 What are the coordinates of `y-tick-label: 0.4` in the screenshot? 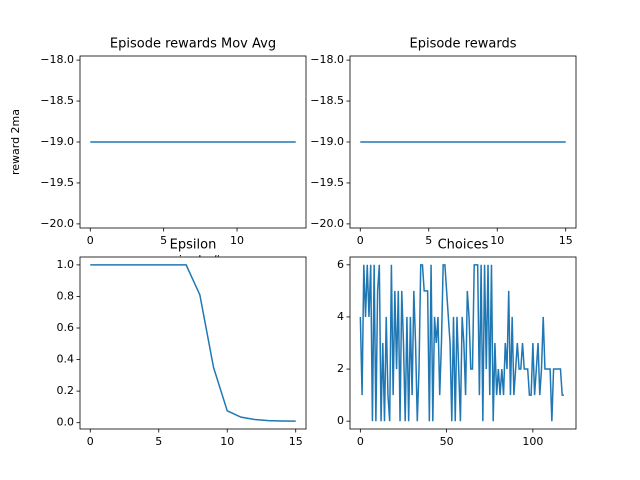 It's located at (66, 359).